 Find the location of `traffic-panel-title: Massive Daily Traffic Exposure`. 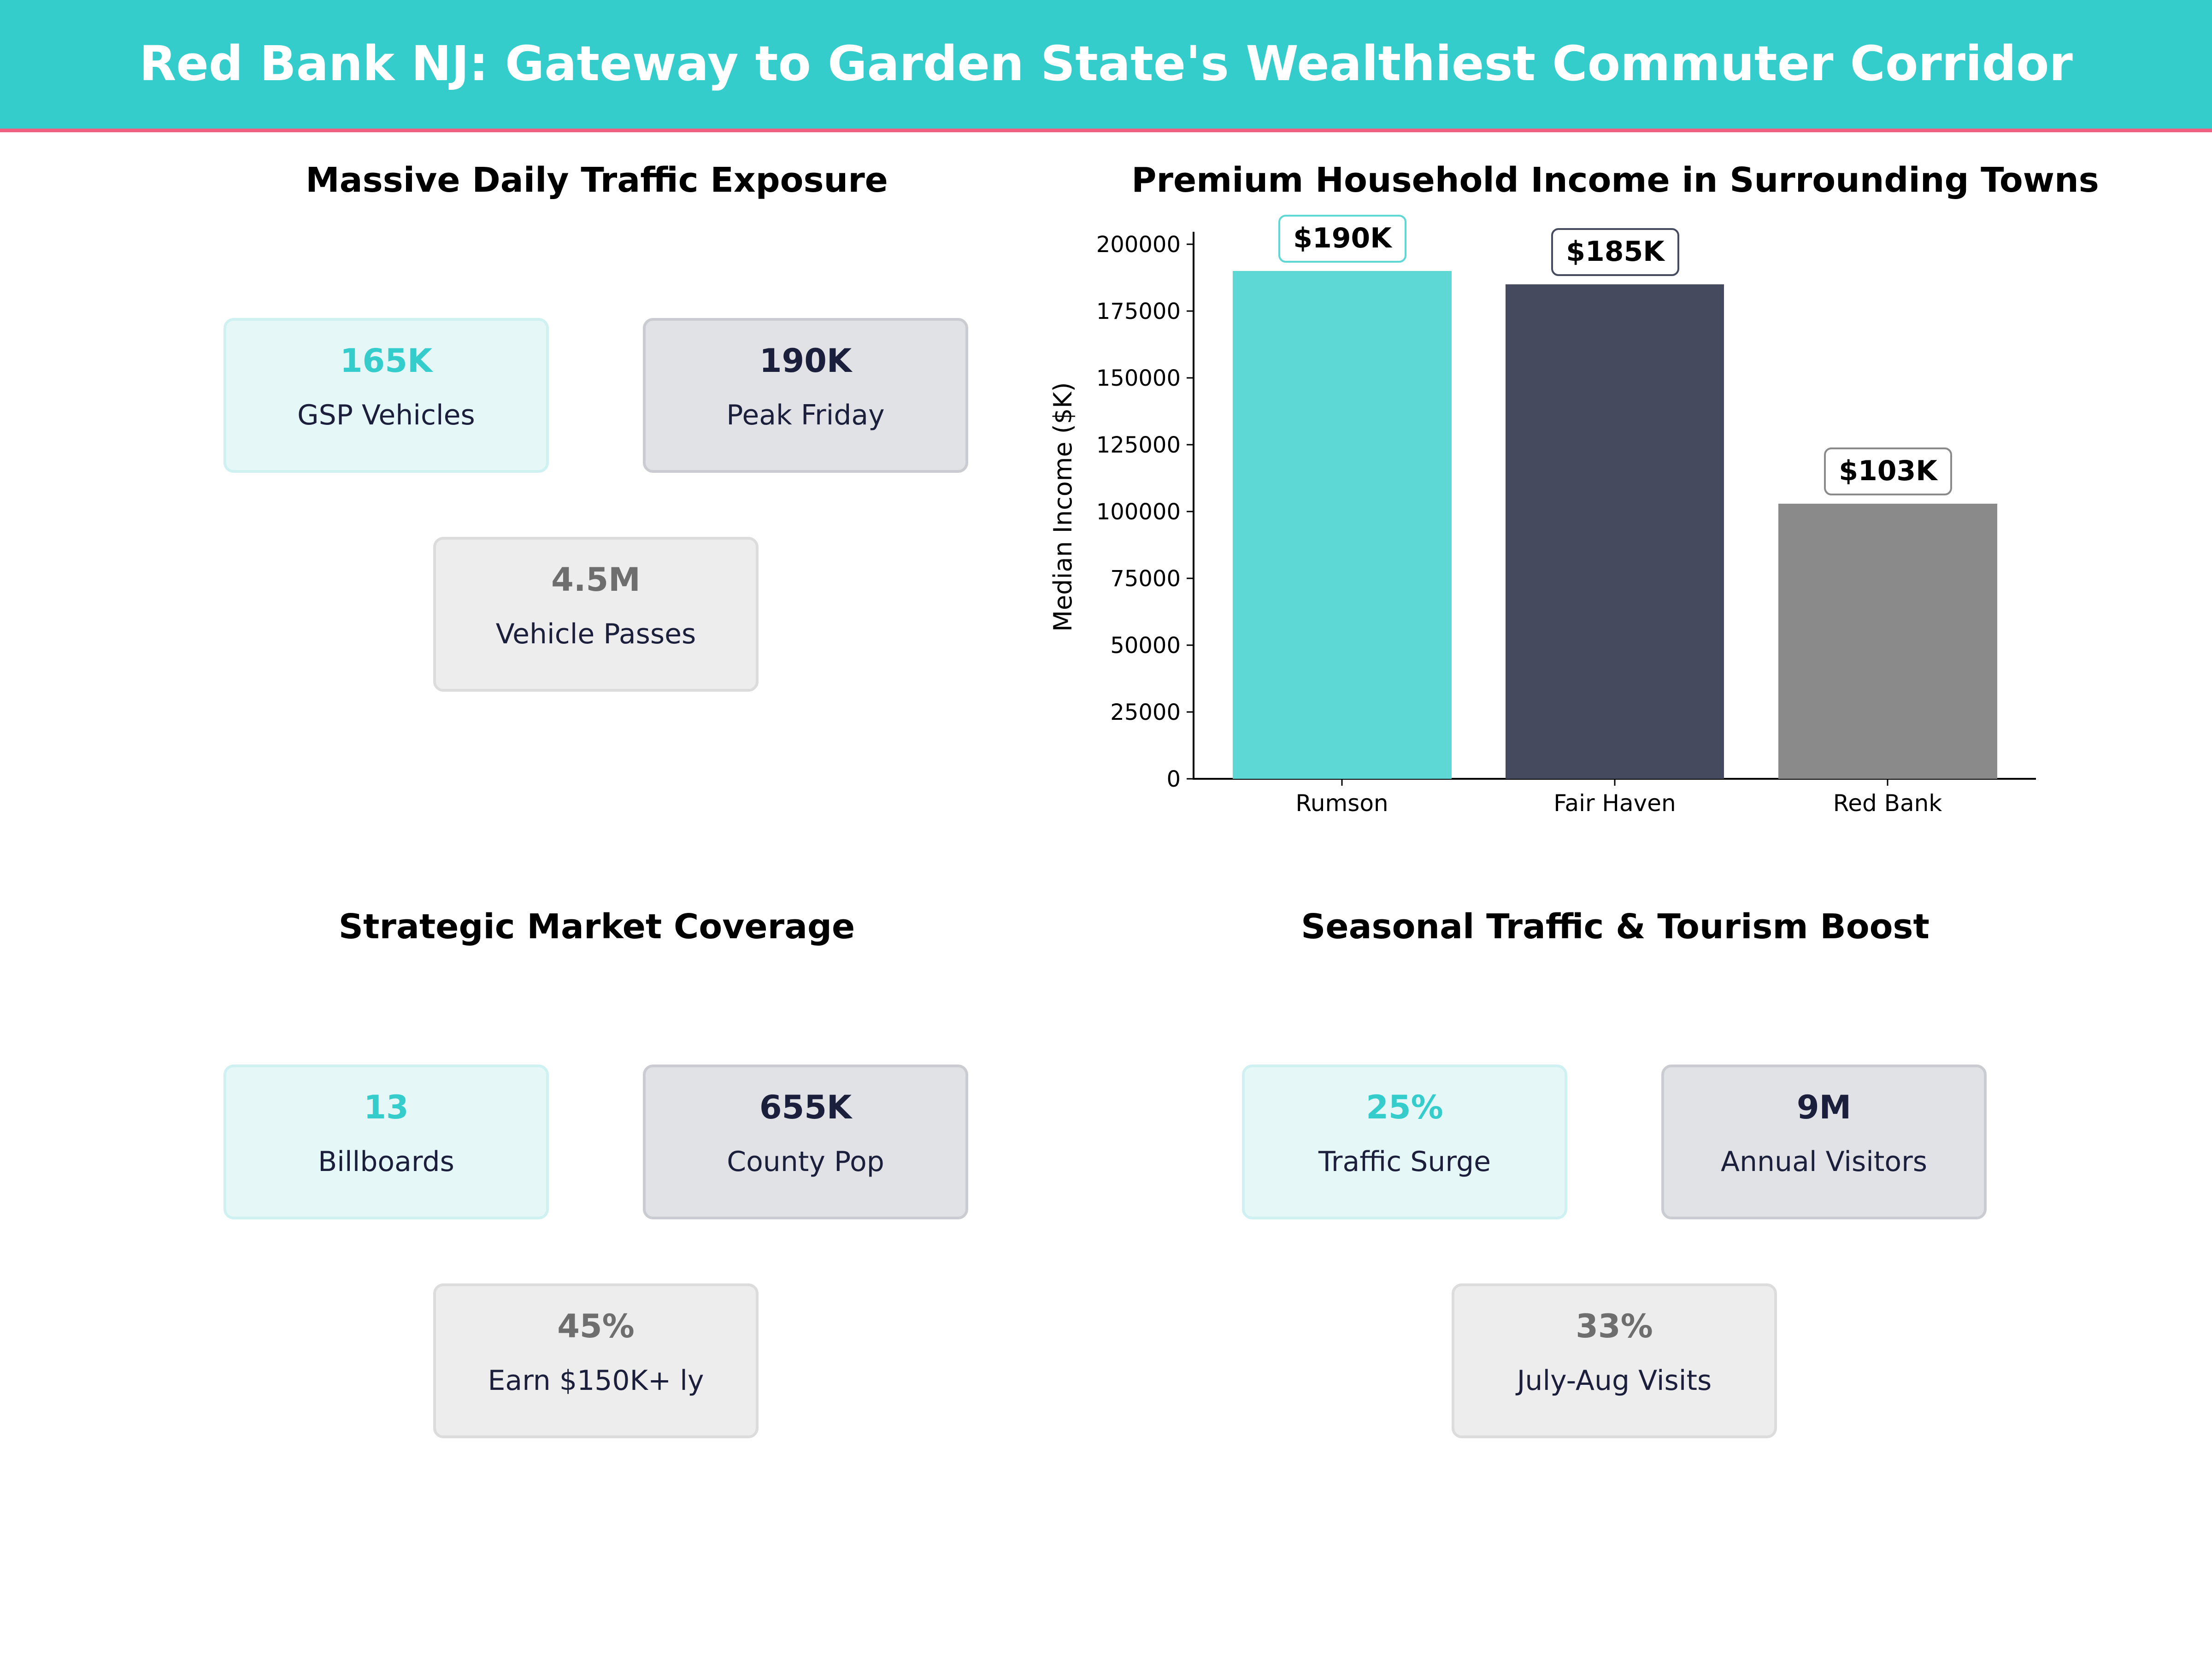

traffic-panel-title: Massive Daily Traffic Exposure is located at coordinates (597, 180).